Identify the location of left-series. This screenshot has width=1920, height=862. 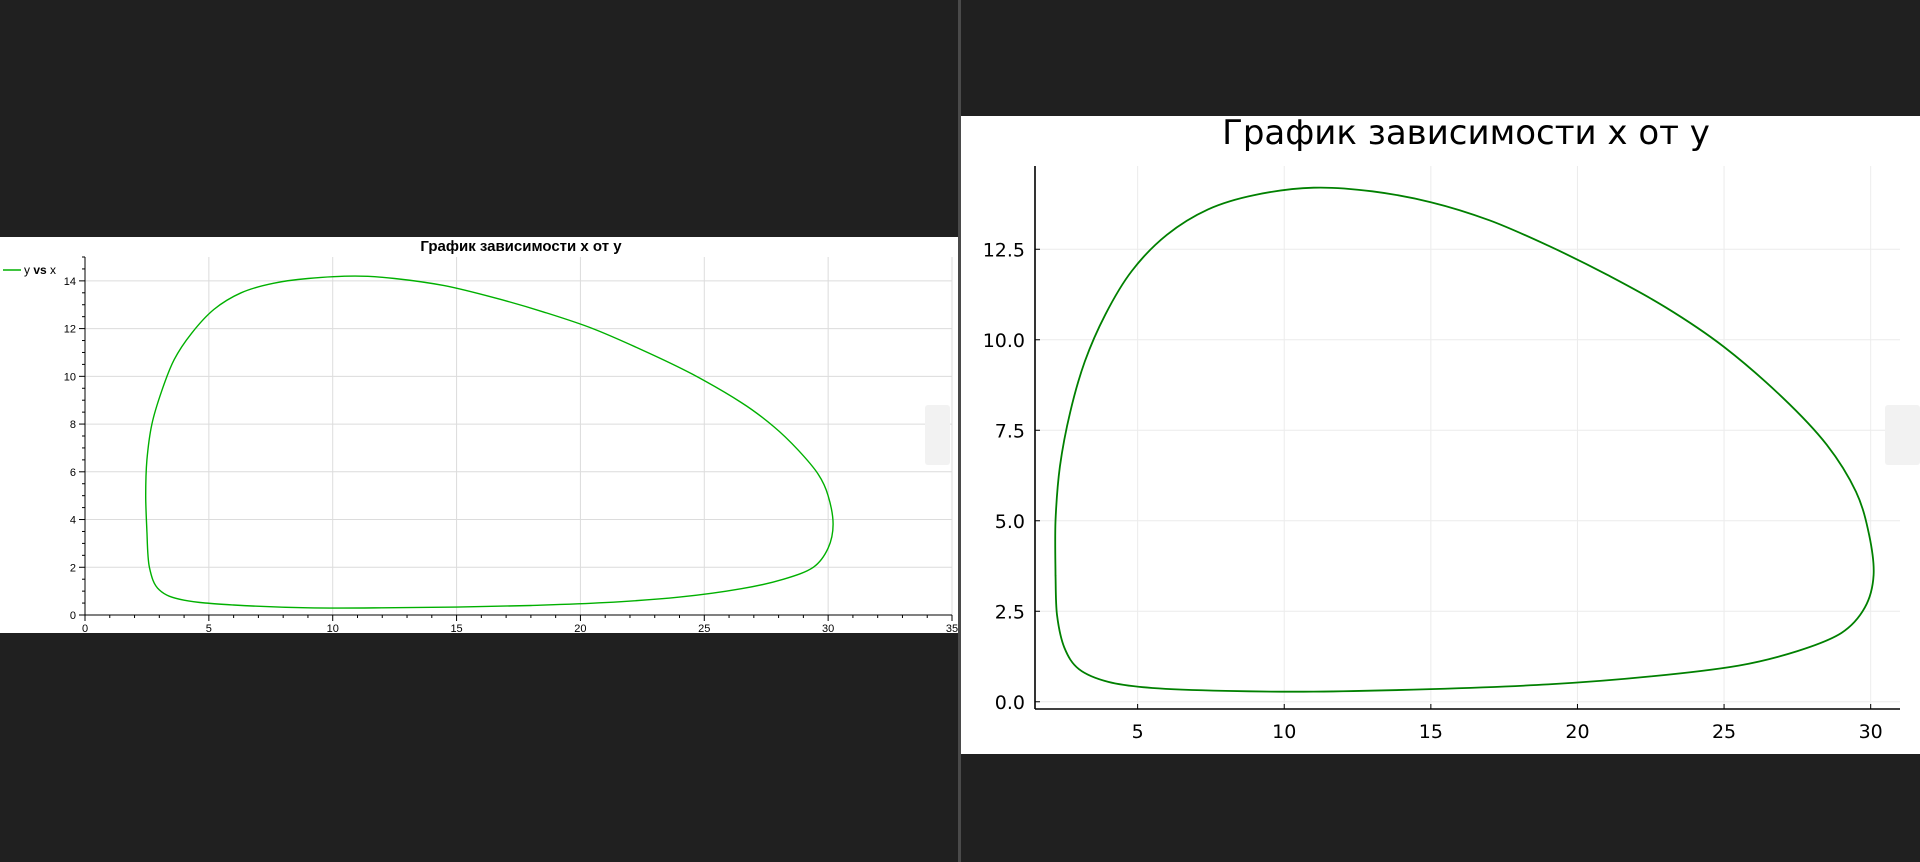
(489, 442).